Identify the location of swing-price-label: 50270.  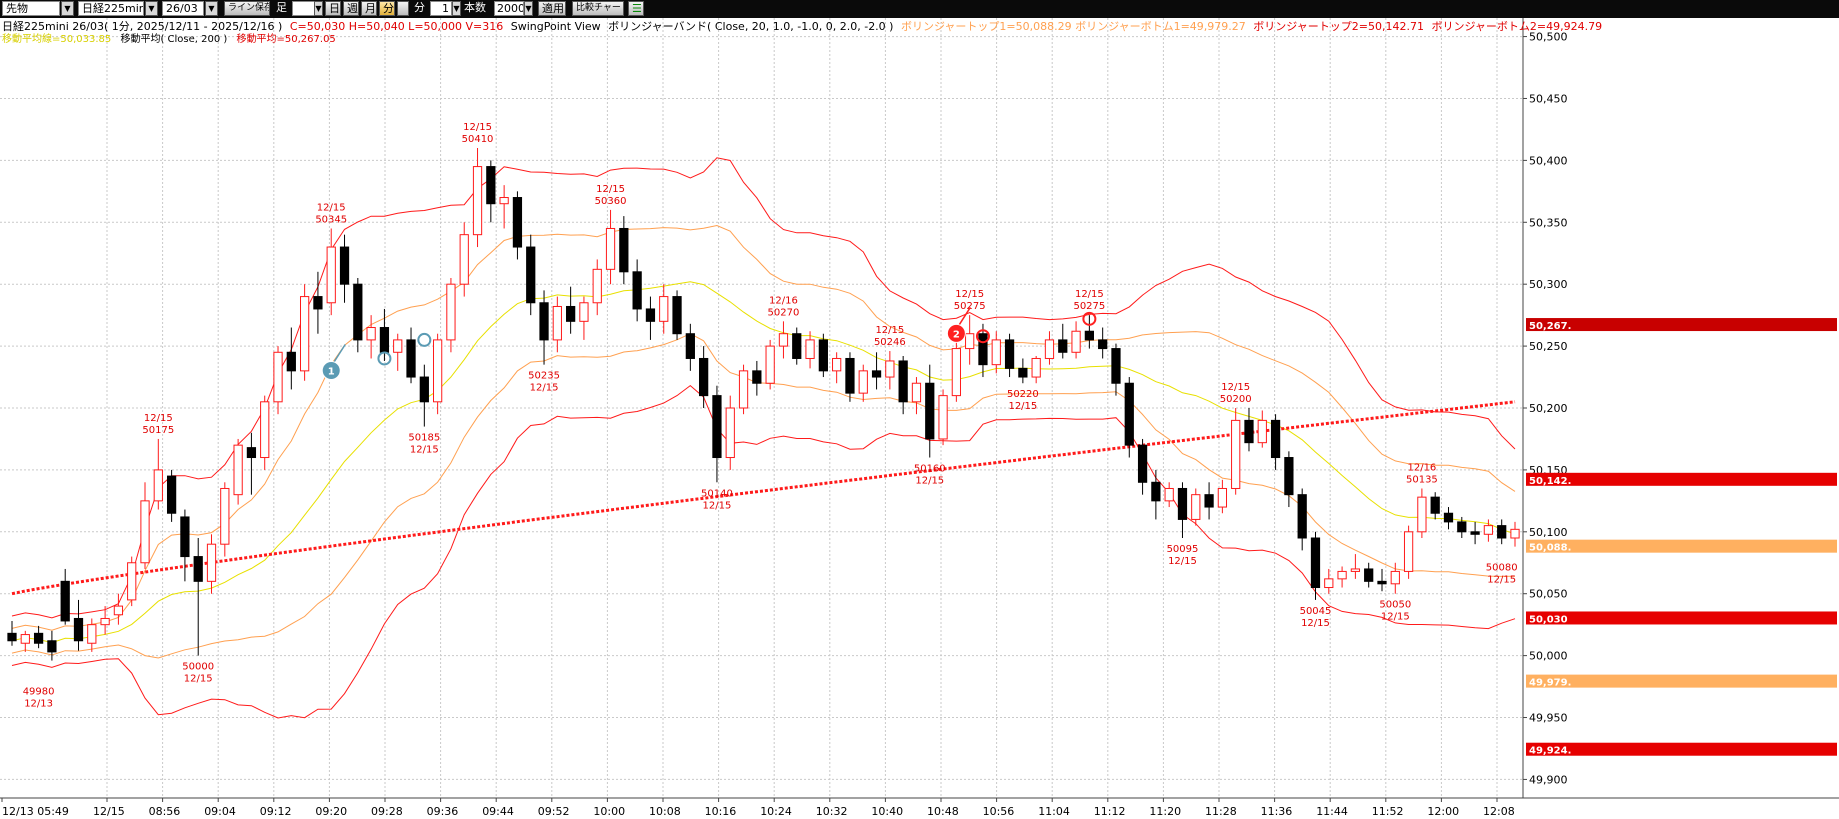
(784, 312).